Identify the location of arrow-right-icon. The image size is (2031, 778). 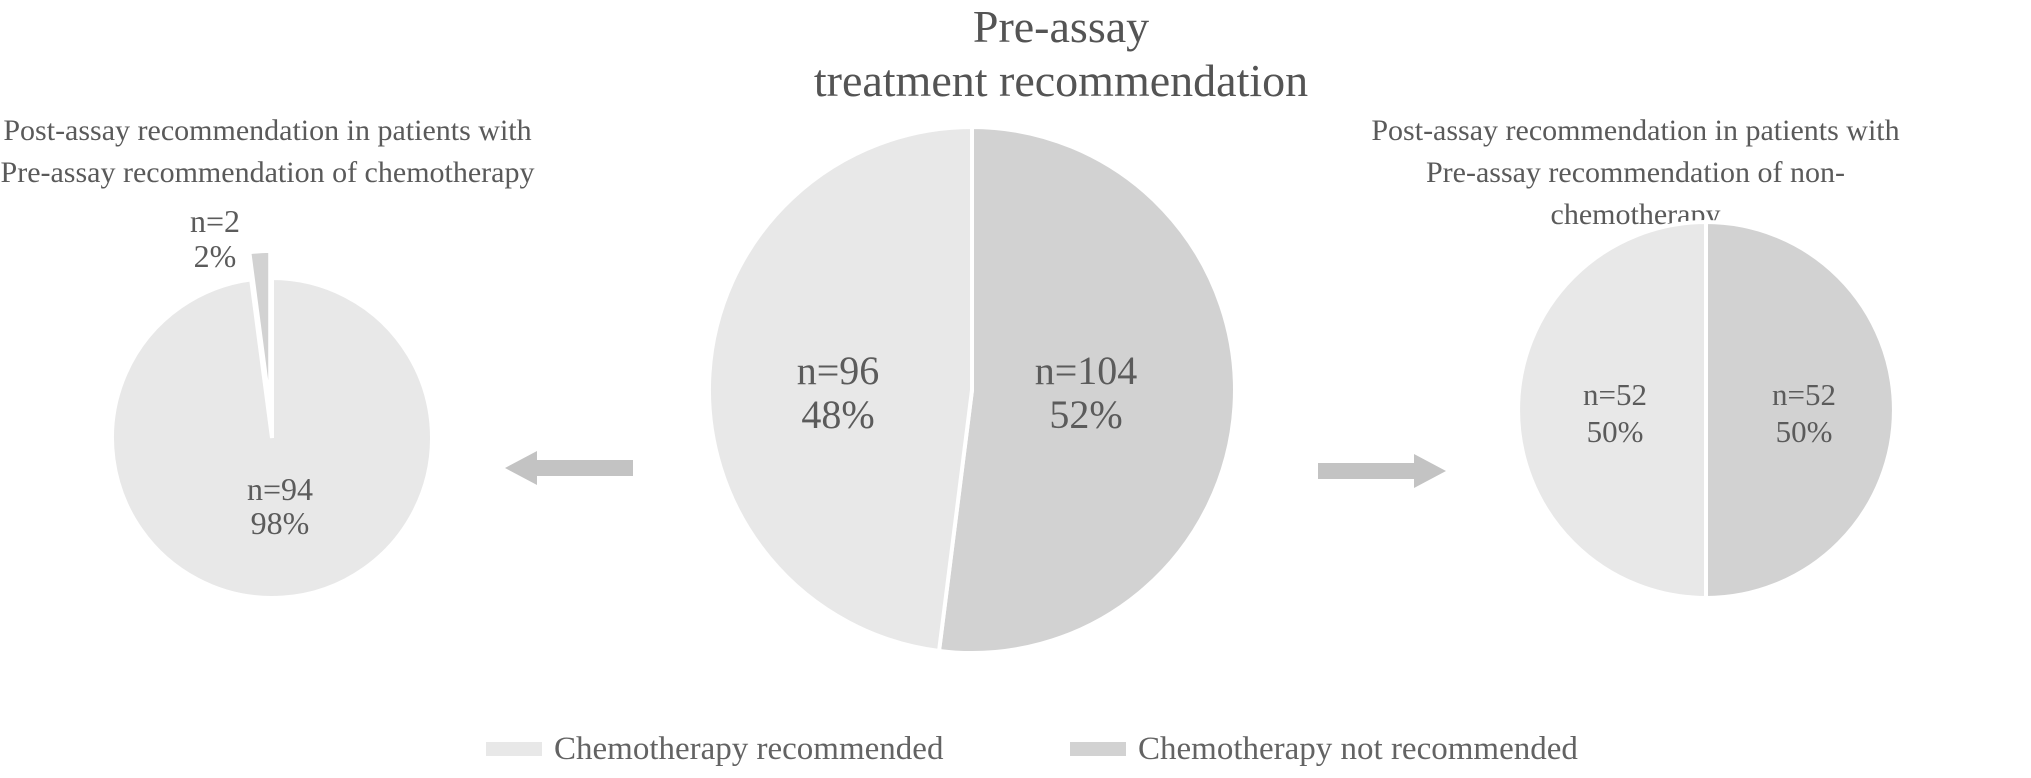
(1382, 471).